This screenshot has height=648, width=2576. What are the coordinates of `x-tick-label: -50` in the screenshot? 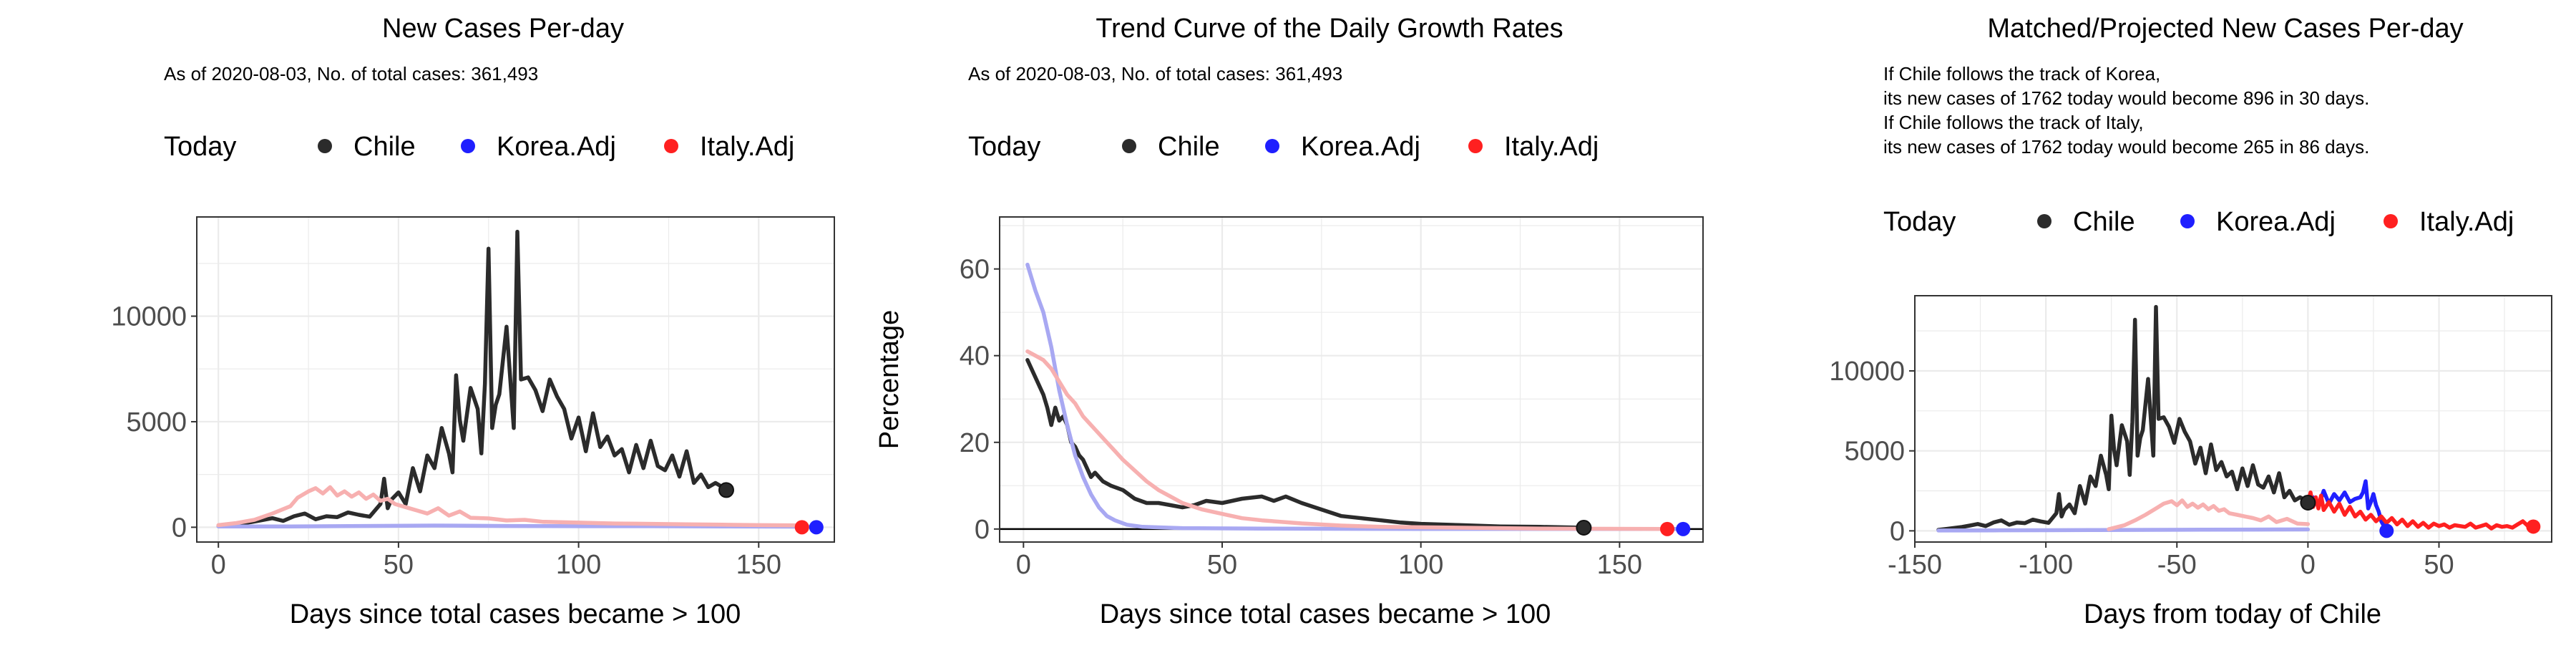 It's located at (2177, 565).